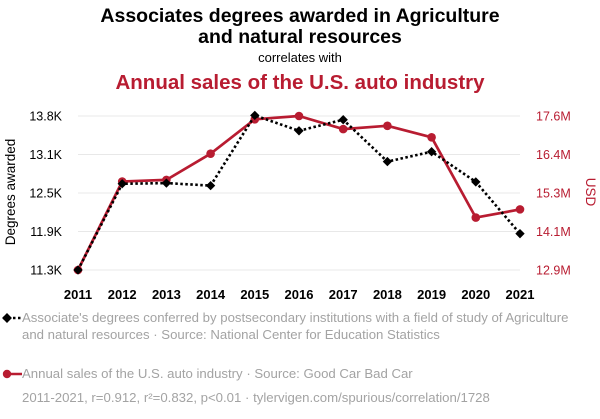 The width and height of the screenshot is (600, 419). What do you see at coordinates (254, 294) in the screenshot?
I see `x-tick: 2015` at bounding box center [254, 294].